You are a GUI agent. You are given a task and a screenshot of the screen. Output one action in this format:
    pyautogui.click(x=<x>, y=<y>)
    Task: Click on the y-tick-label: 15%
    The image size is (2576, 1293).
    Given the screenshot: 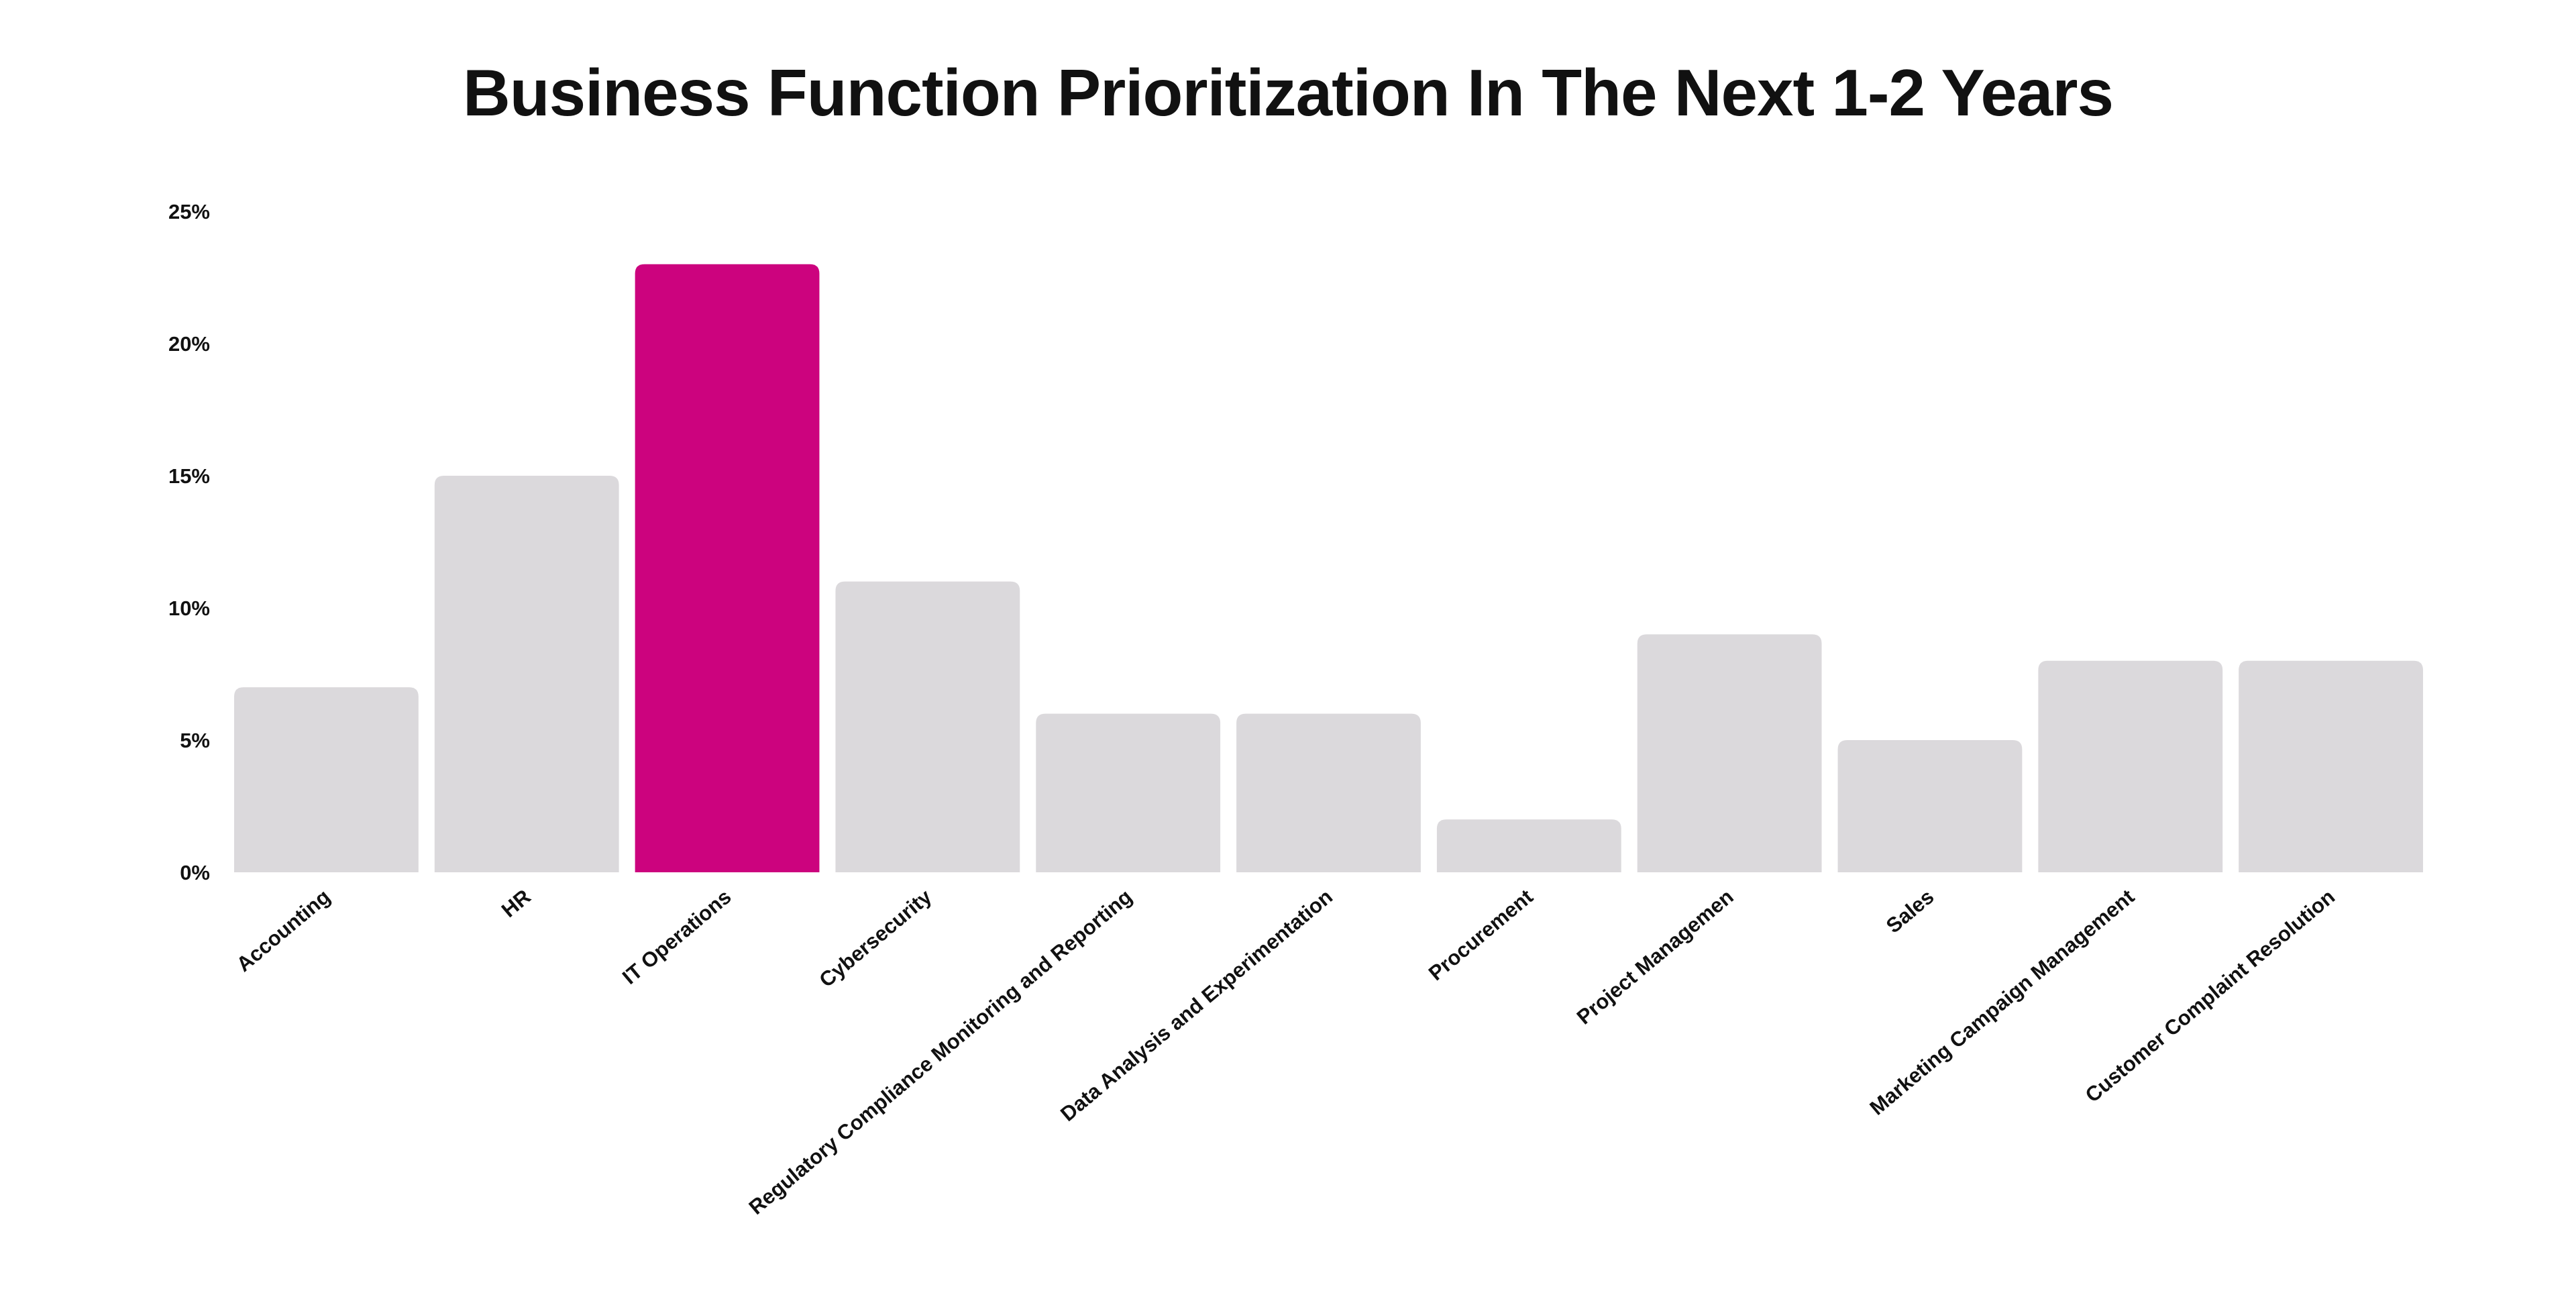 What is the action you would take?
    pyautogui.click(x=189, y=476)
    